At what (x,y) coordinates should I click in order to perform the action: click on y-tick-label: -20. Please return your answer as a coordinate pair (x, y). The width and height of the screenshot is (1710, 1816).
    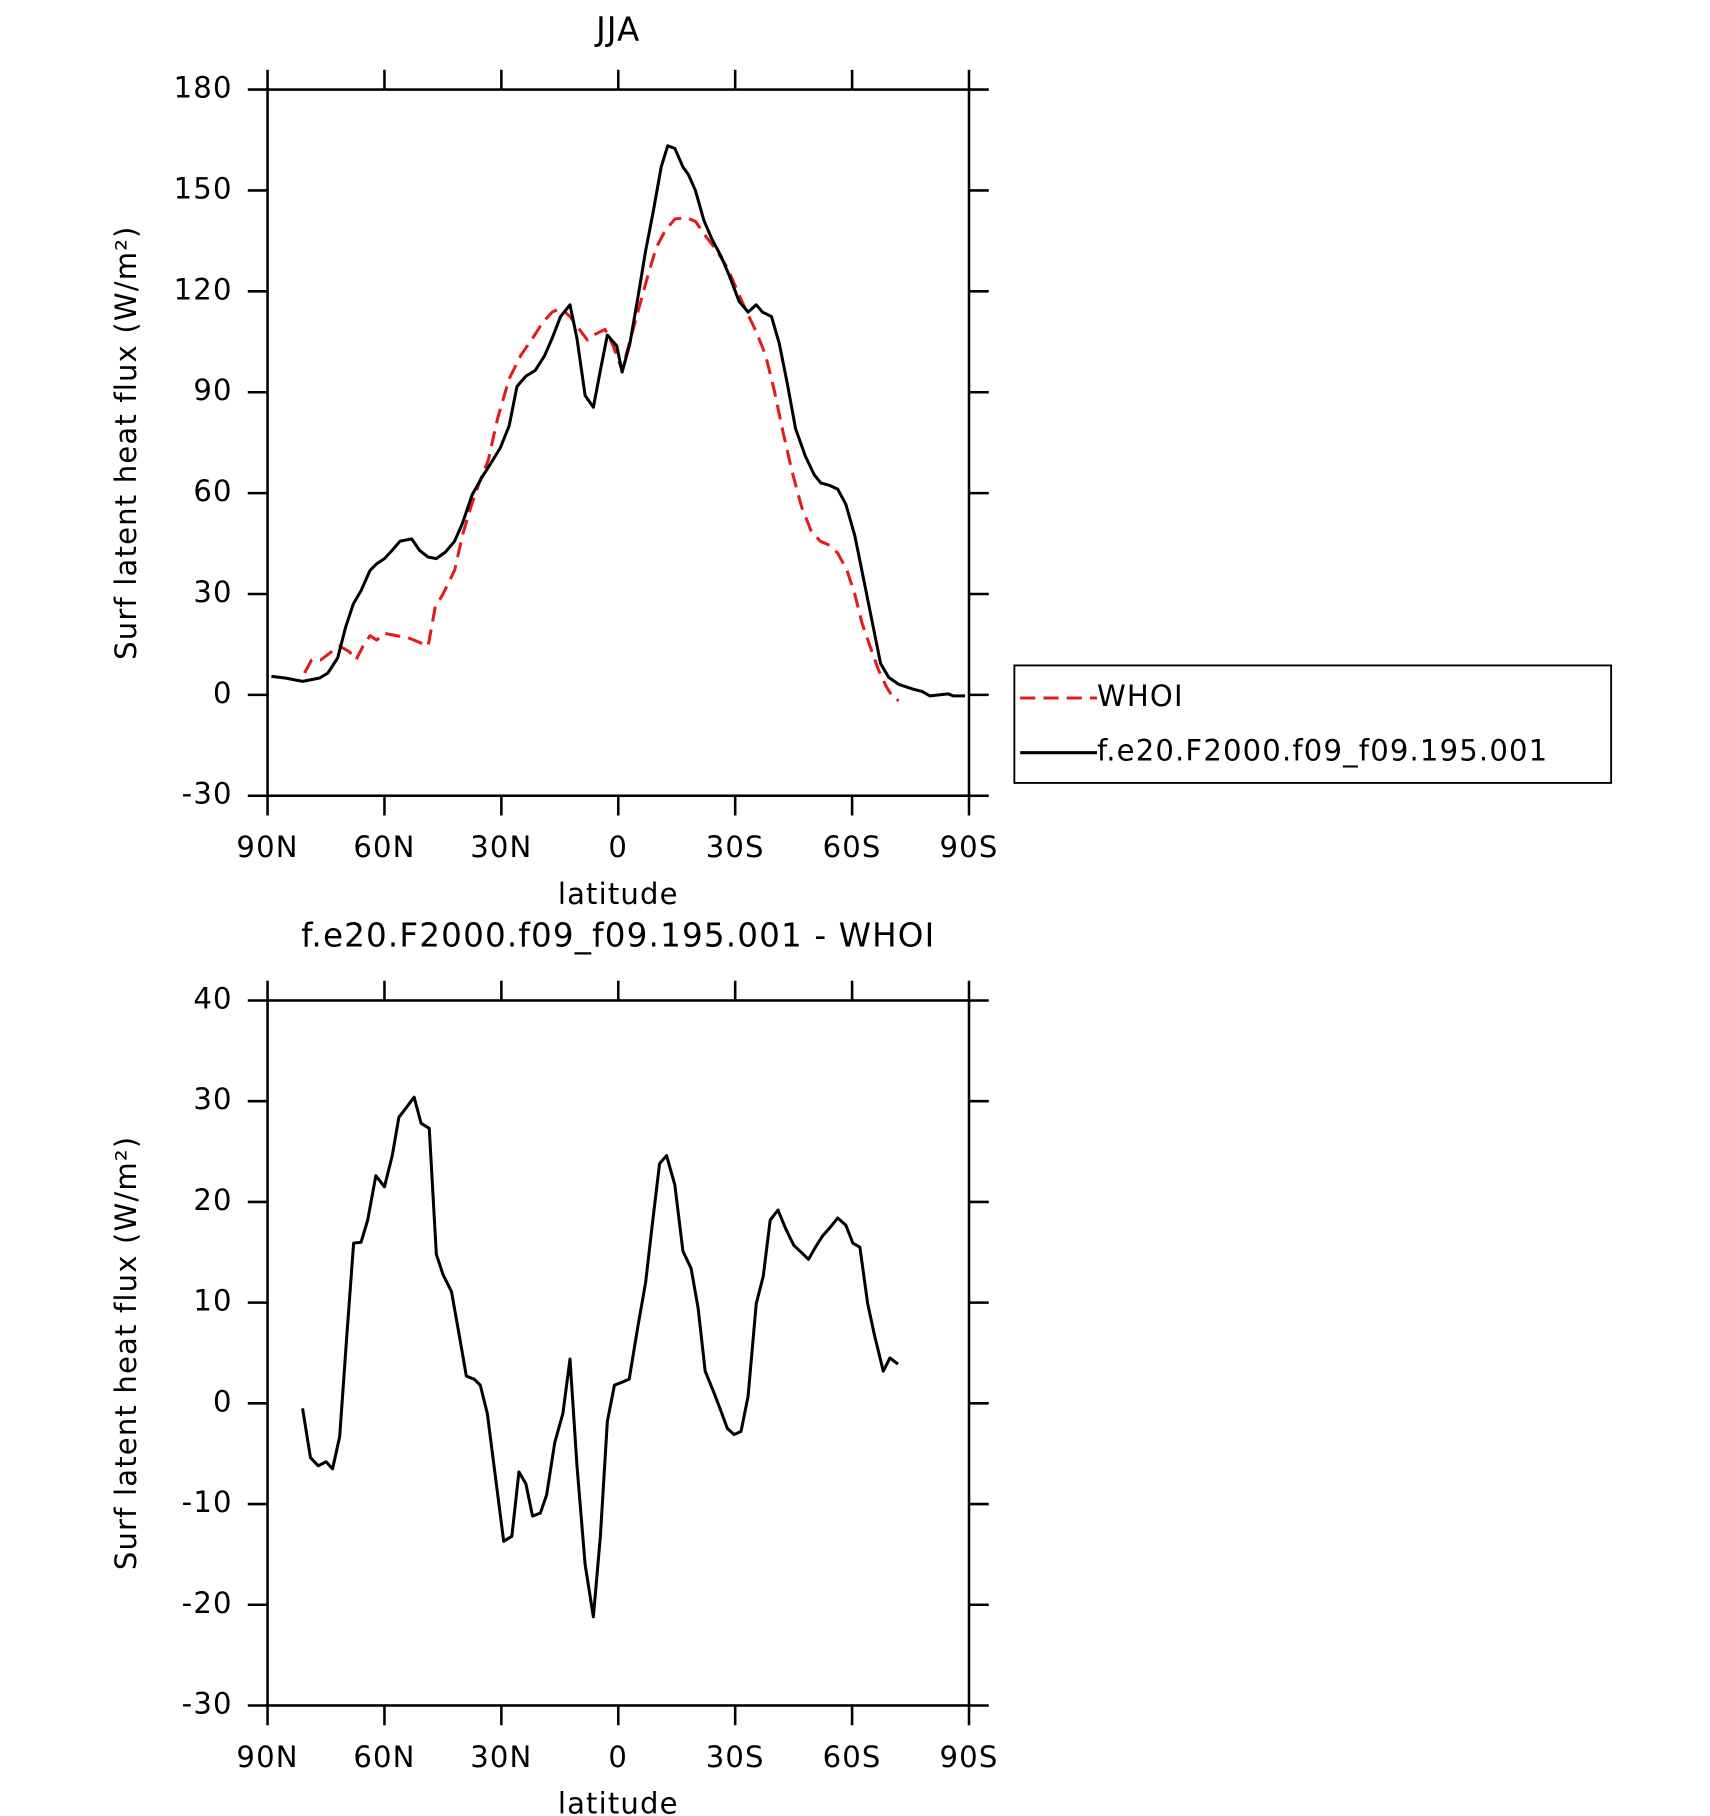
    Looking at the image, I should click on (207, 1603).